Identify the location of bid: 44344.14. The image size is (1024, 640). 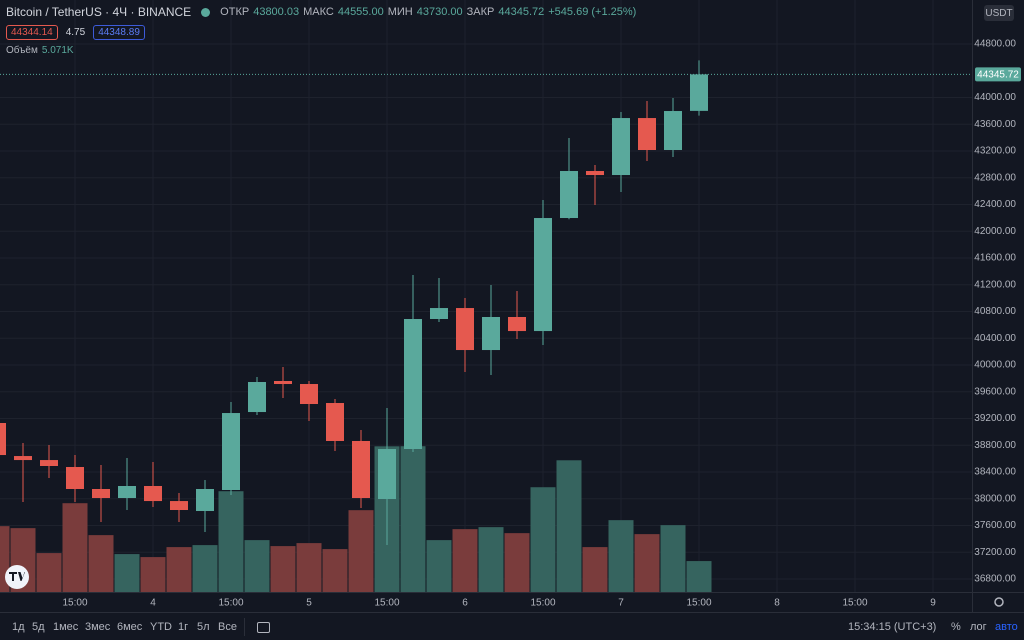
(32, 32).